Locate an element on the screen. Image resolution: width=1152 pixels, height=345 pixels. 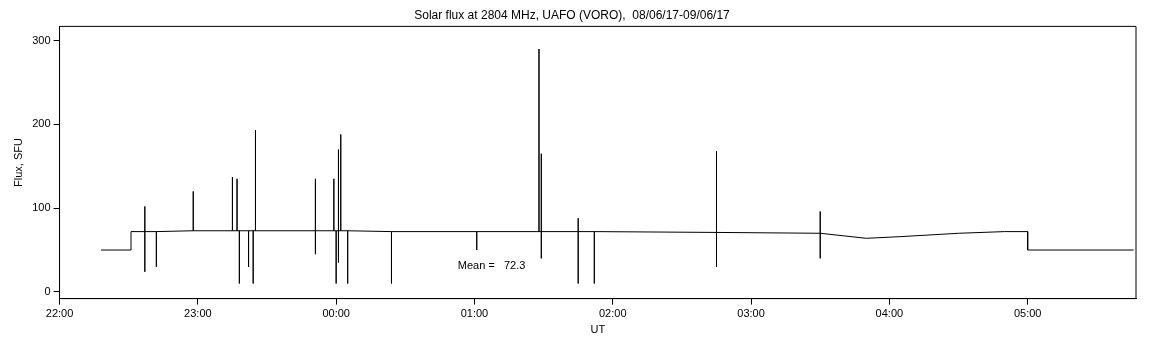
x-tick-label: 00:00 is located at coordinates (336, 313).